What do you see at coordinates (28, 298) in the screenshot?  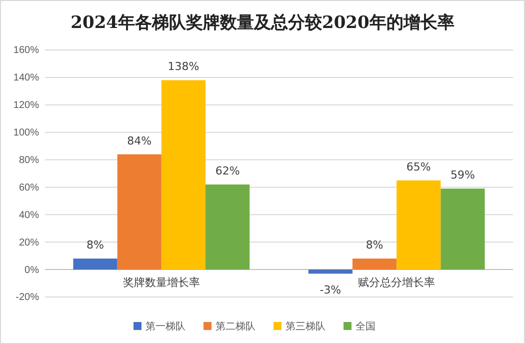 I see `y-tick-label: -20%` at bounding box center [28, 298].